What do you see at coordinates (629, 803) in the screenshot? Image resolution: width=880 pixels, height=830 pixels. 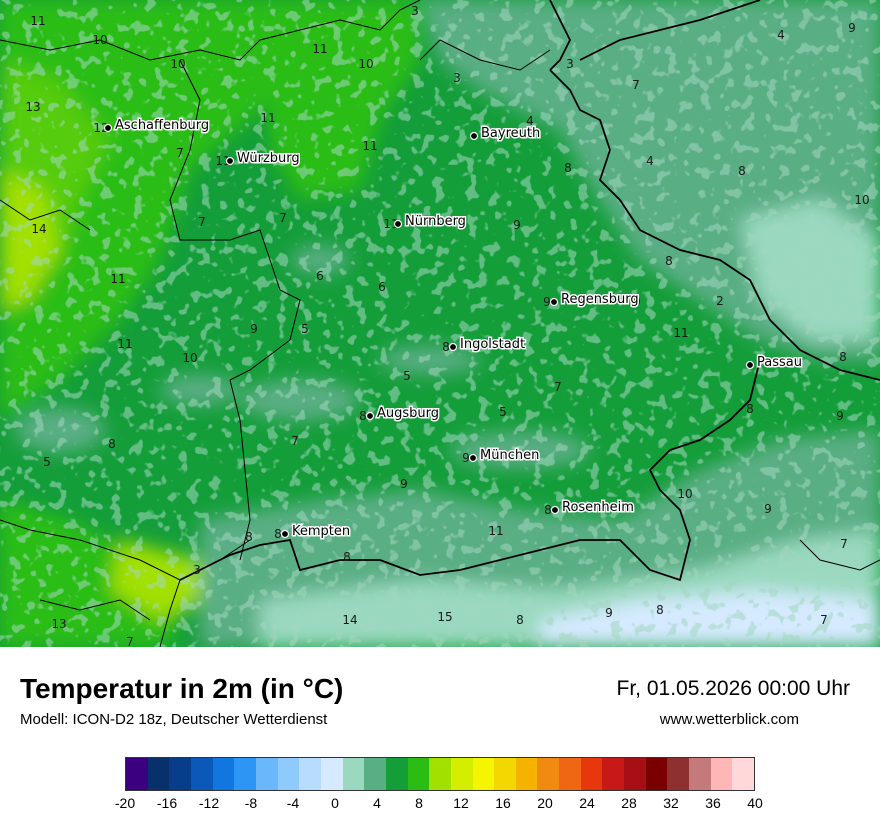 I see `legend-tick-label: 28` at bounding box center [629, 803].